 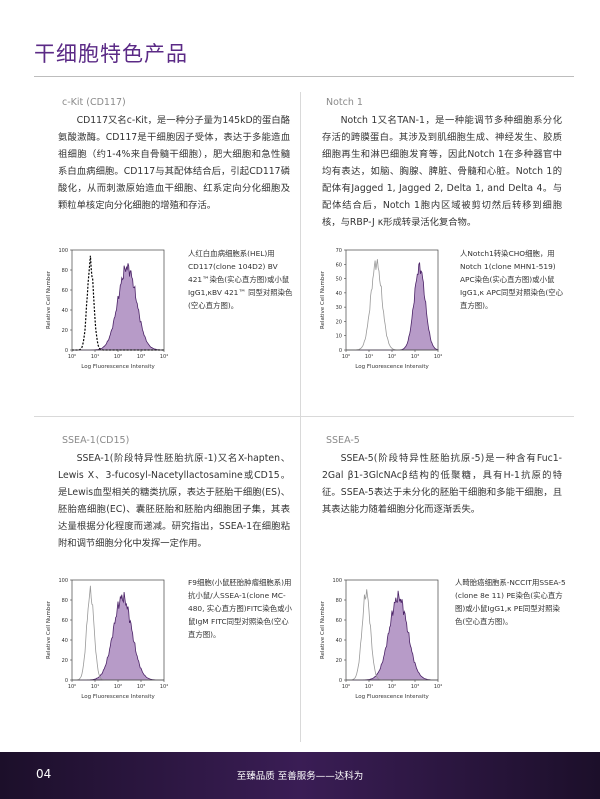 What do you see at coordinates (94, 102) in the screenshot?
I see `panel-heading: c-Kit (CD117)` at bounding box center [94, 102].